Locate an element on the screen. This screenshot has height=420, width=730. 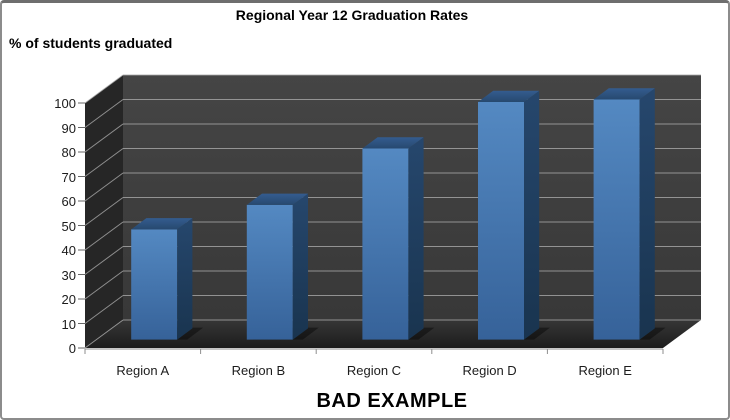
category-label: Region A is located at coordinates (143, 370).